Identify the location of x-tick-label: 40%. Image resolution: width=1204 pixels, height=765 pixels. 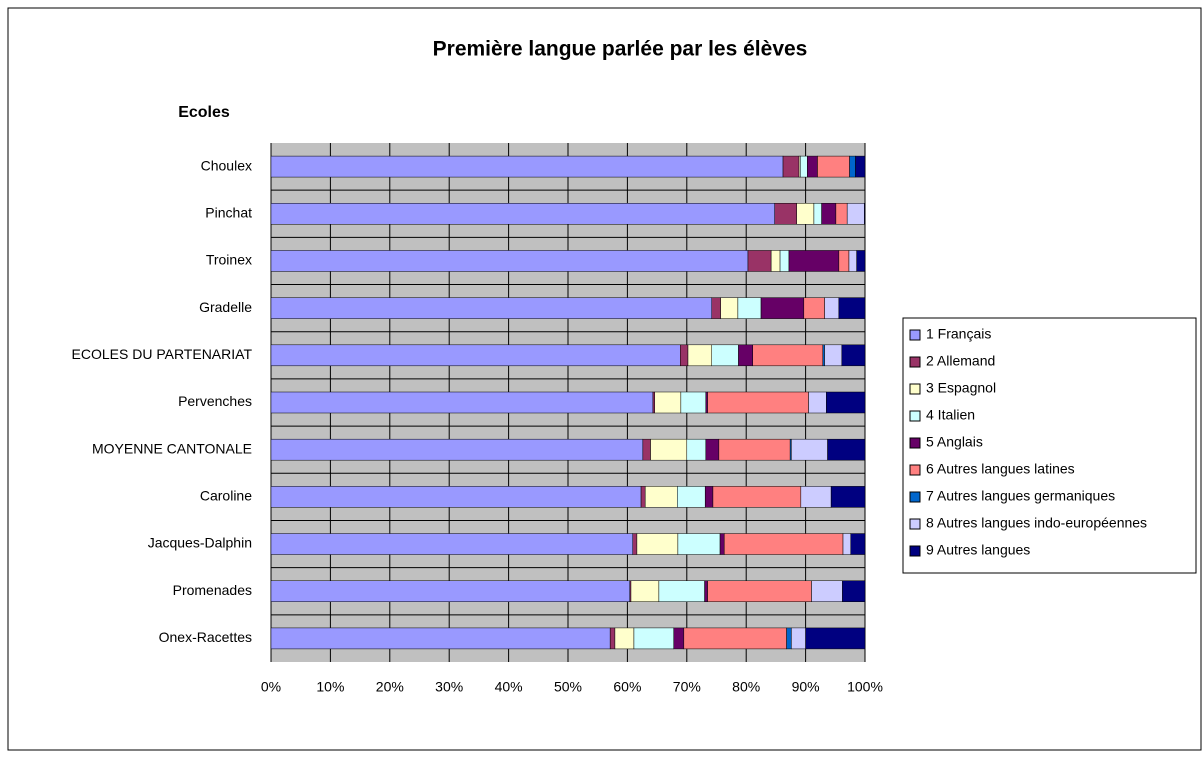
(509, 687).